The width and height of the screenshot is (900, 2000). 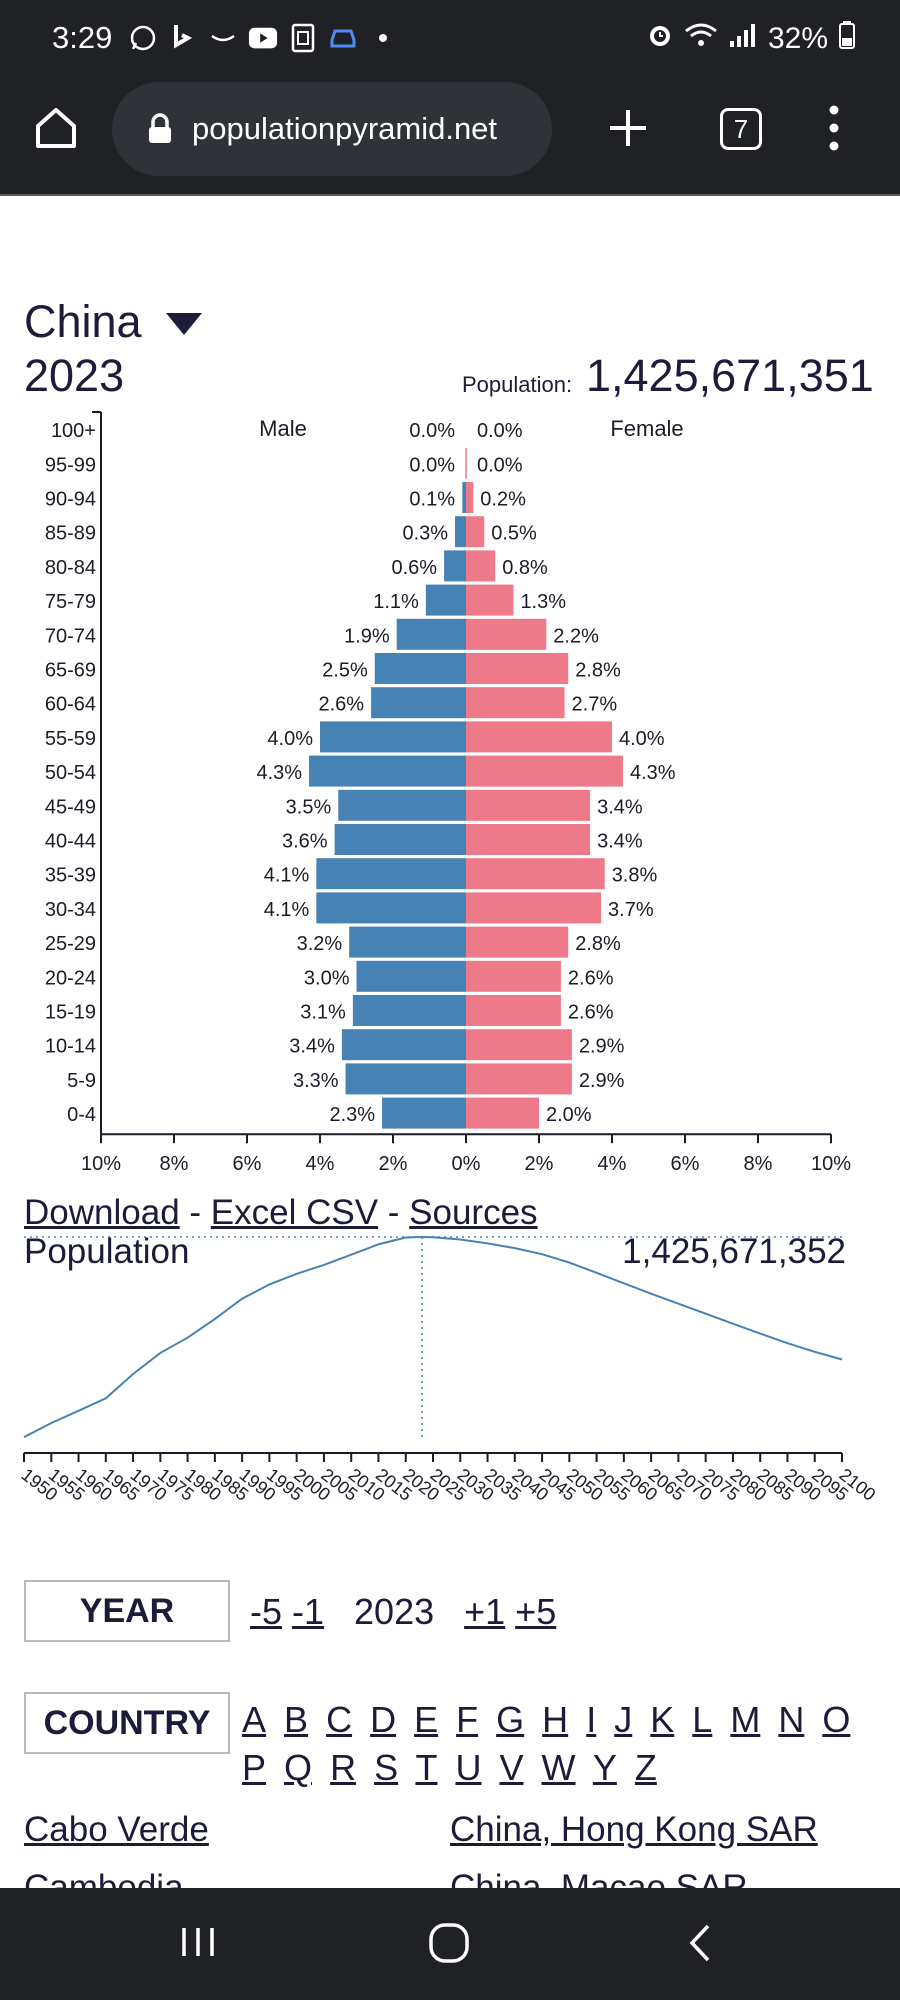 I want to click on letter-link-y: Y, so click(x=604, y=1767).